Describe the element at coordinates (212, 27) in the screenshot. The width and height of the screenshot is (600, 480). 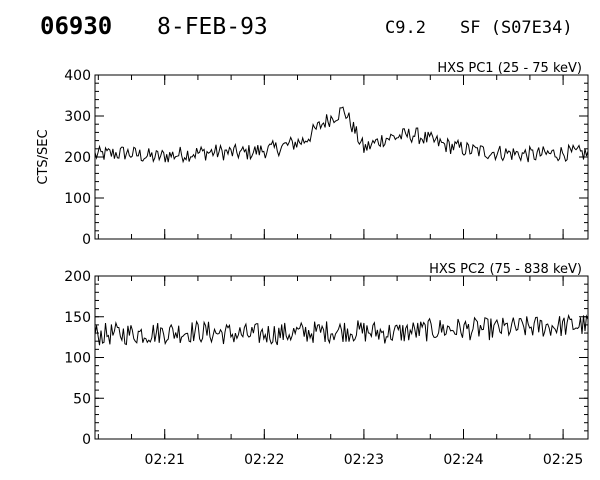
I see `observation-date: 8-FEB-93` at that location.